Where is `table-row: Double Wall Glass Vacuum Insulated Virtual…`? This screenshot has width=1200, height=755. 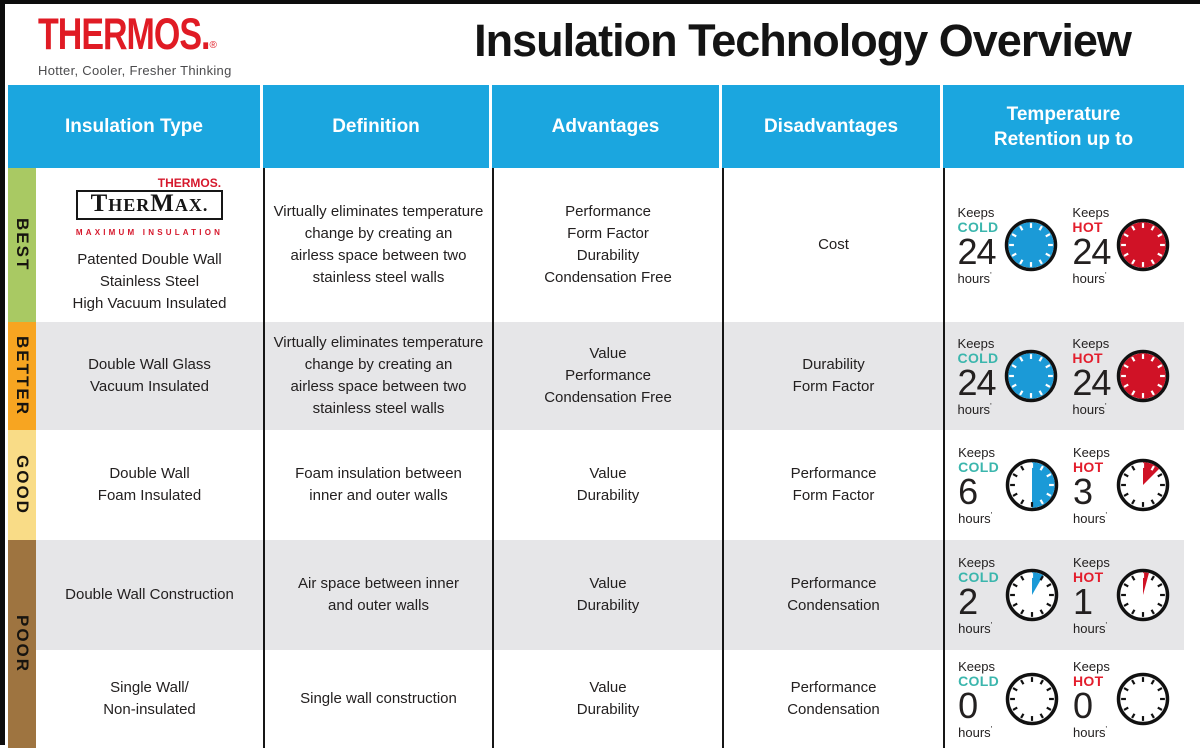 table-row: Double Wall Glass Vacuum Insulated Virtual… is located at coordinates (596, 376).